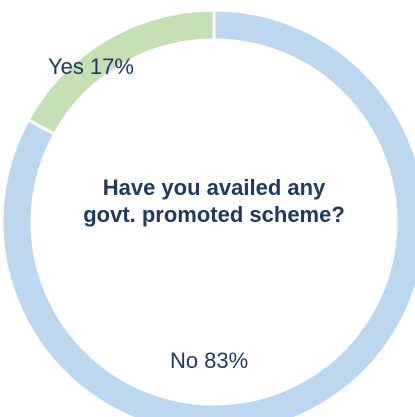 The image size is (415, 417). I want to click on value-label: 17%, so click(112, 66).